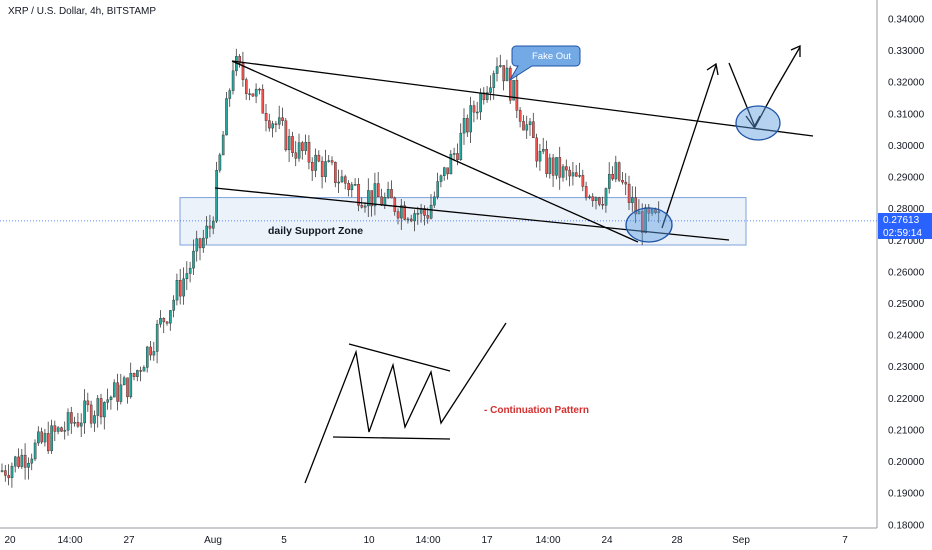 The height and width of the screenshot is (550, 932). What do you see at coordinates (906, 336) in the screenshot?
I see `price-tick-label: 0.24000` at bounding box center [906, 336].